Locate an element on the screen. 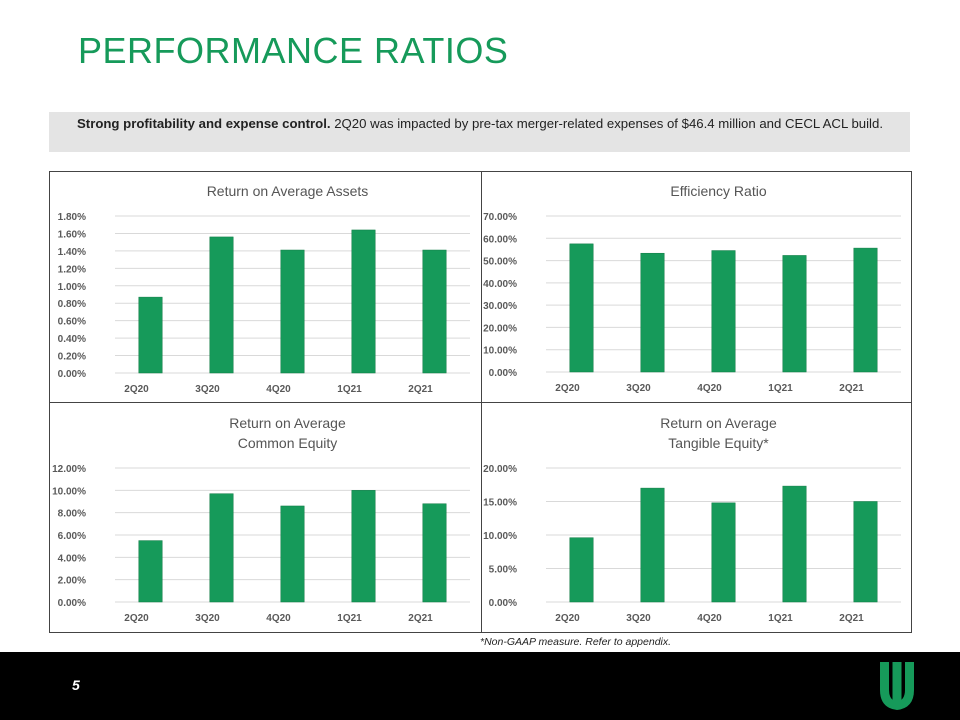  y-tick-label: 12.00% is located at coordinates (69, 469).